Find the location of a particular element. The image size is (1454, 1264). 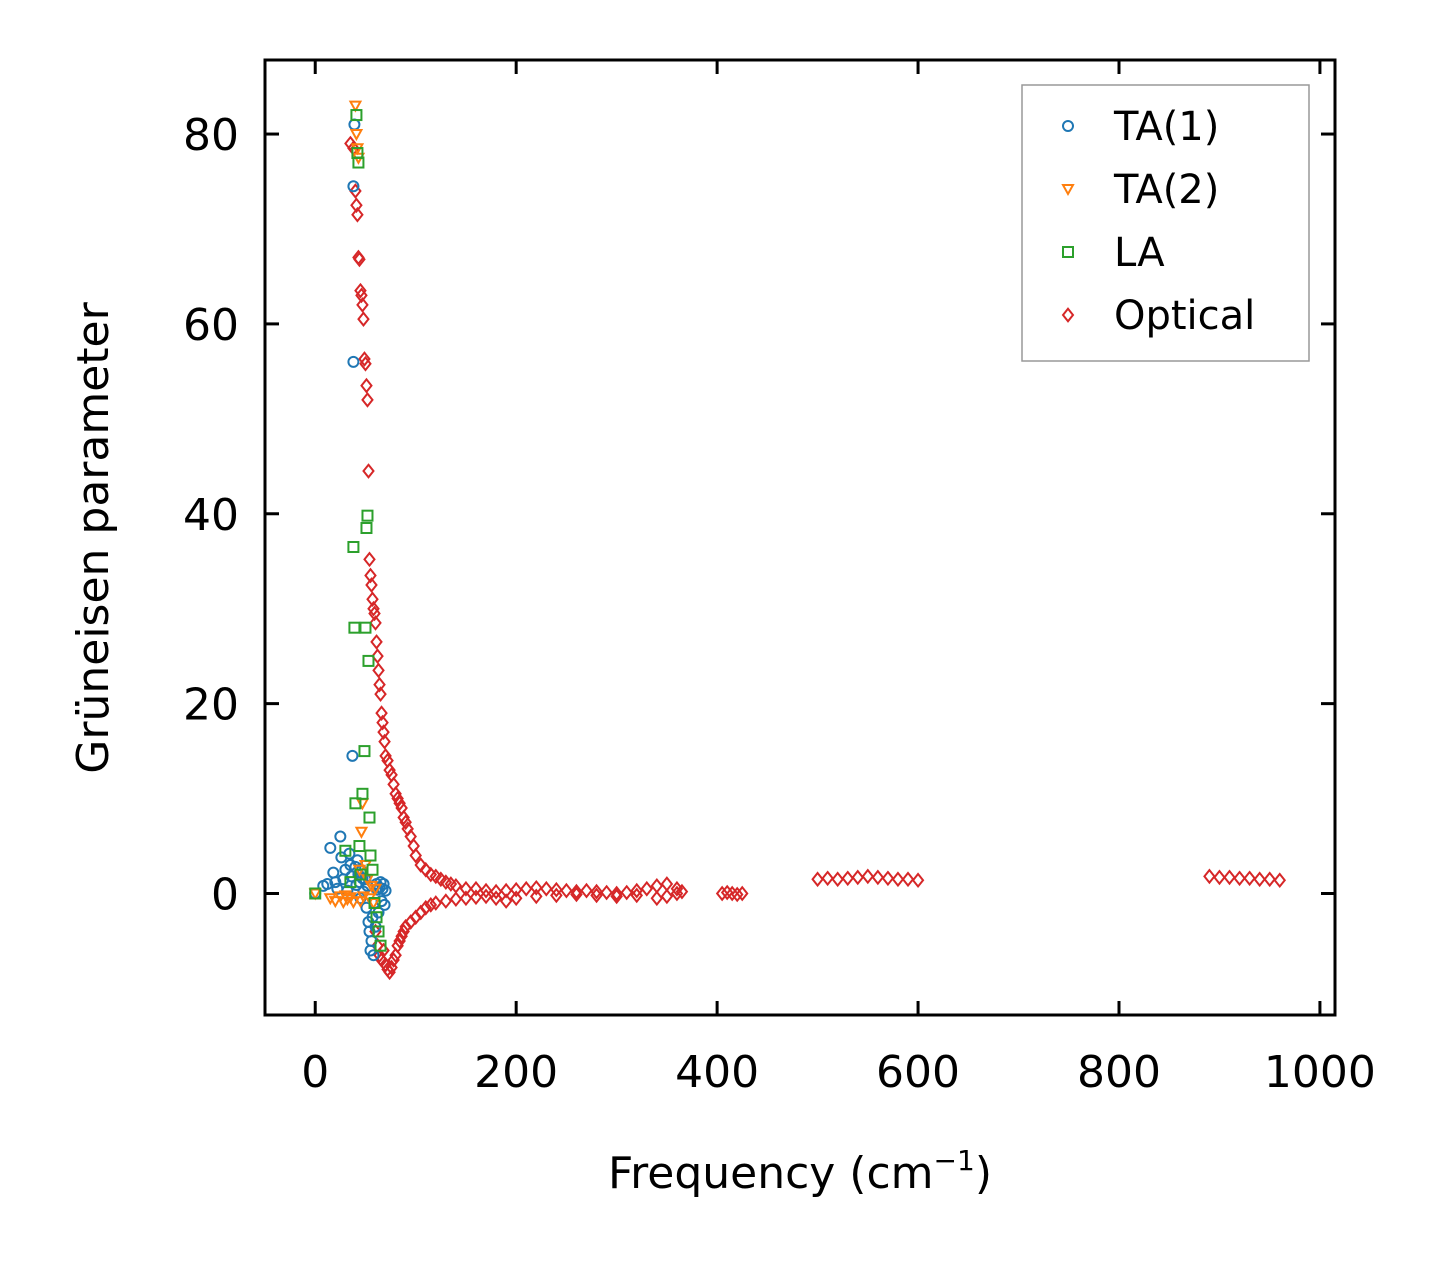

x-tick-label-200: 200 is located at coordinates (516, 1072).